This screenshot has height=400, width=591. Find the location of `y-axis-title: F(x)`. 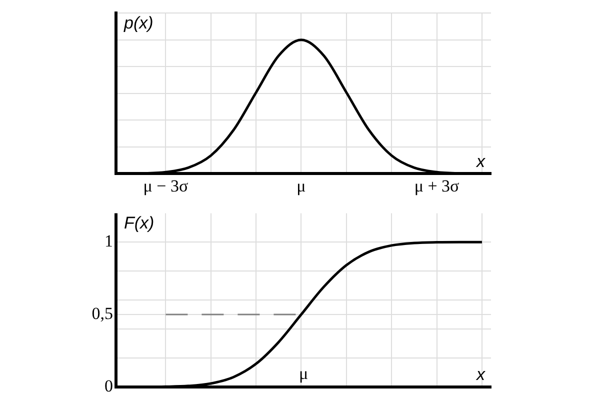

y-axis-title: F(x) is located at coordinates (139, 222).